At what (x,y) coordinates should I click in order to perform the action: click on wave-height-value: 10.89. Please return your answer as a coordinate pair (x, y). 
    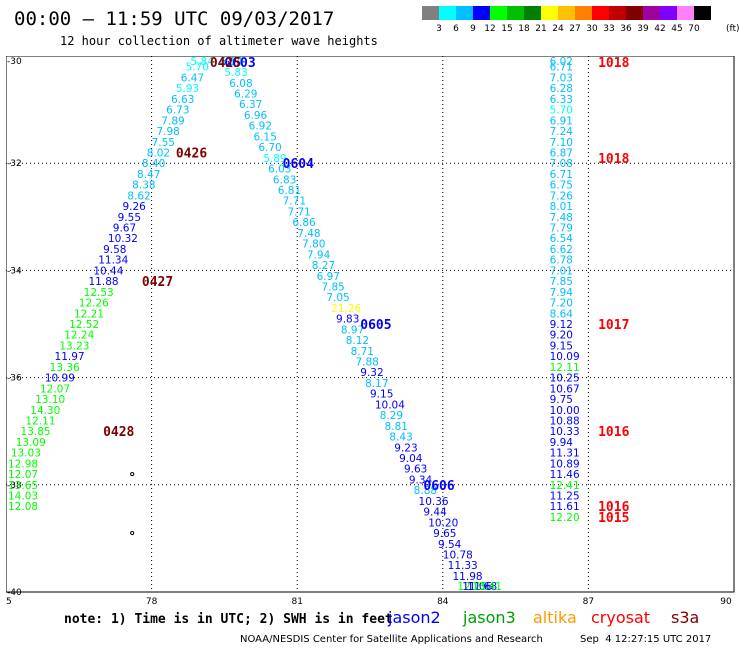
    Looking at the image, I should click on (565, 464).